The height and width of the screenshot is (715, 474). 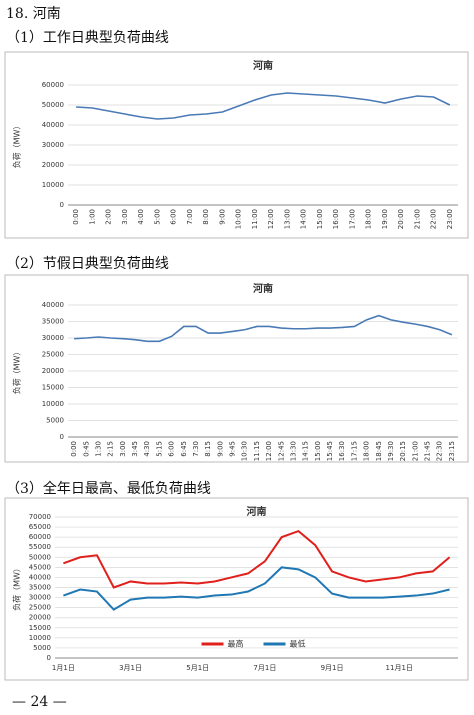 What do you see at coordinates (293, 451) in the screenshot?
I see `x-tick-label: 13:30` at bounding box center [293, 451].